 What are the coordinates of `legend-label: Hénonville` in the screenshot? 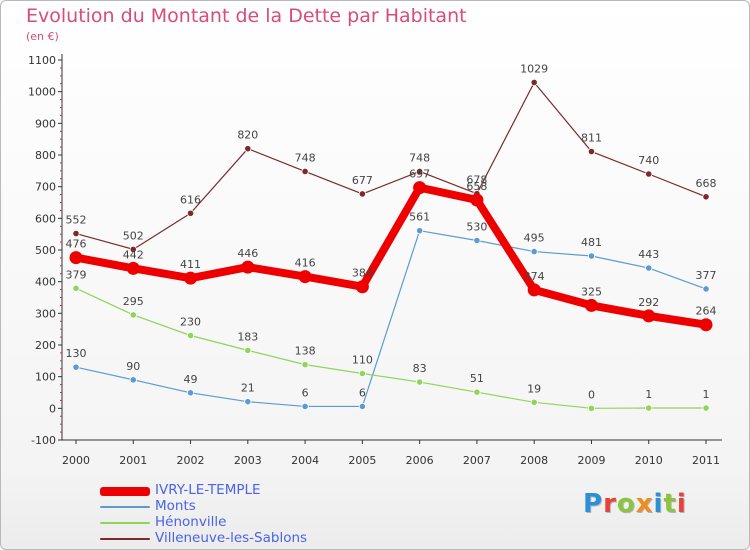 It's located at (191, 522).